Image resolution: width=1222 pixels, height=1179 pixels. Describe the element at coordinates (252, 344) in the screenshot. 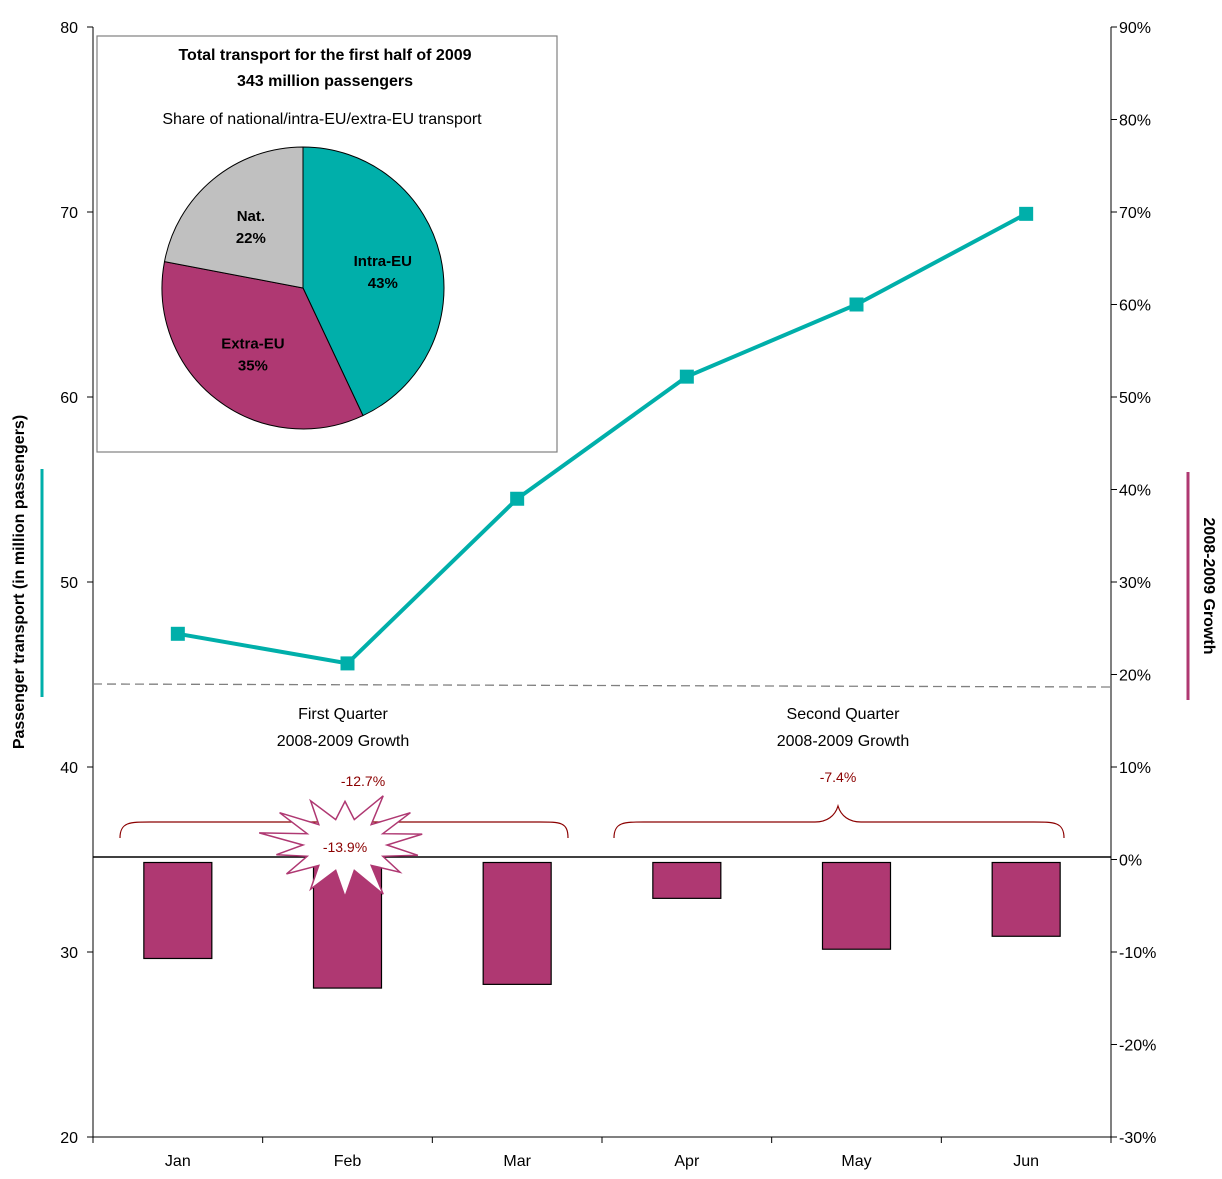

I see `pie-slice-label: Extra-EU` at that location.